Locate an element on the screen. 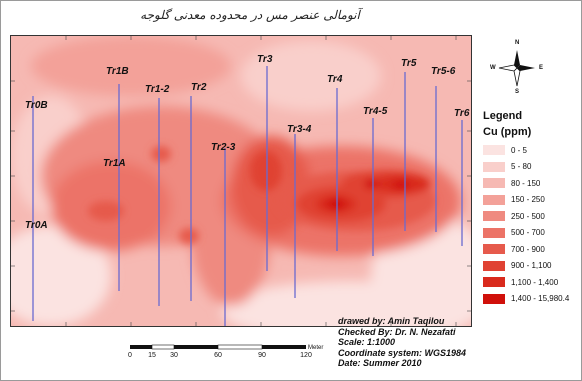 The height and width of the screenshot is (381, 582). legend-row: 150 - 250 is located at coordinates (530, 200).